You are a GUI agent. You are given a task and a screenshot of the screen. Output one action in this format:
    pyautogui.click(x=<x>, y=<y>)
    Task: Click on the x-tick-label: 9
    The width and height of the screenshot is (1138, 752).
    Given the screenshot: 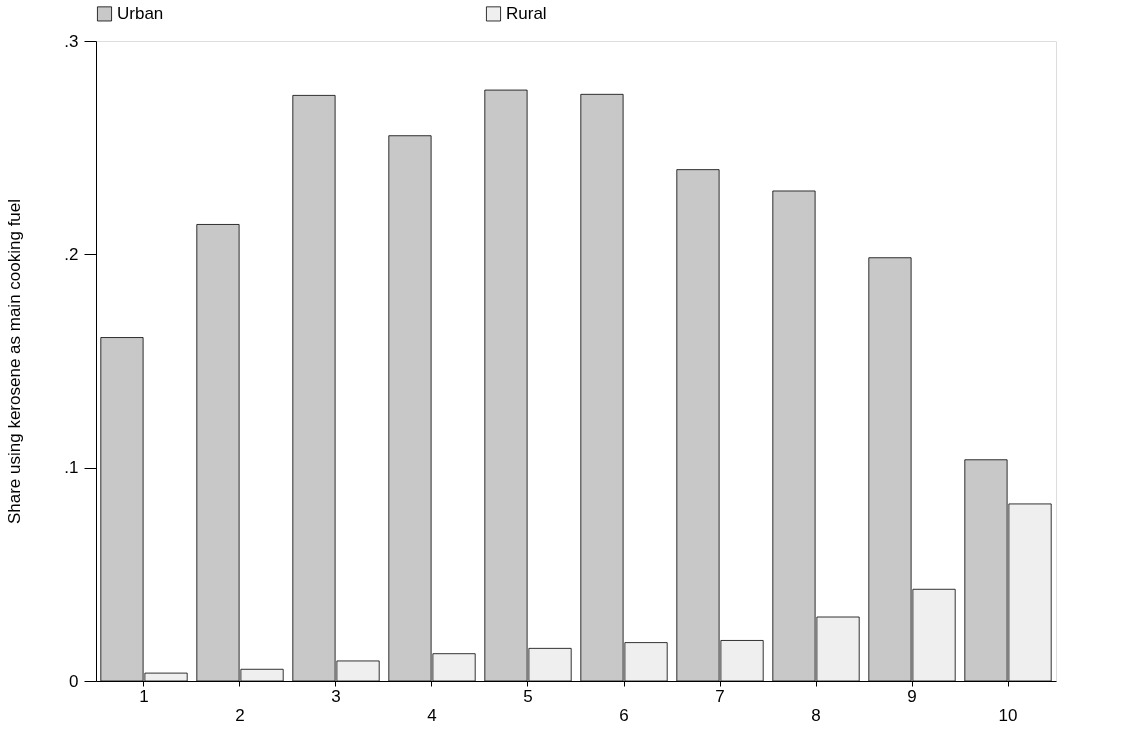 What is the action you would take?
    pyautogui.click(x=912, y=696)
    